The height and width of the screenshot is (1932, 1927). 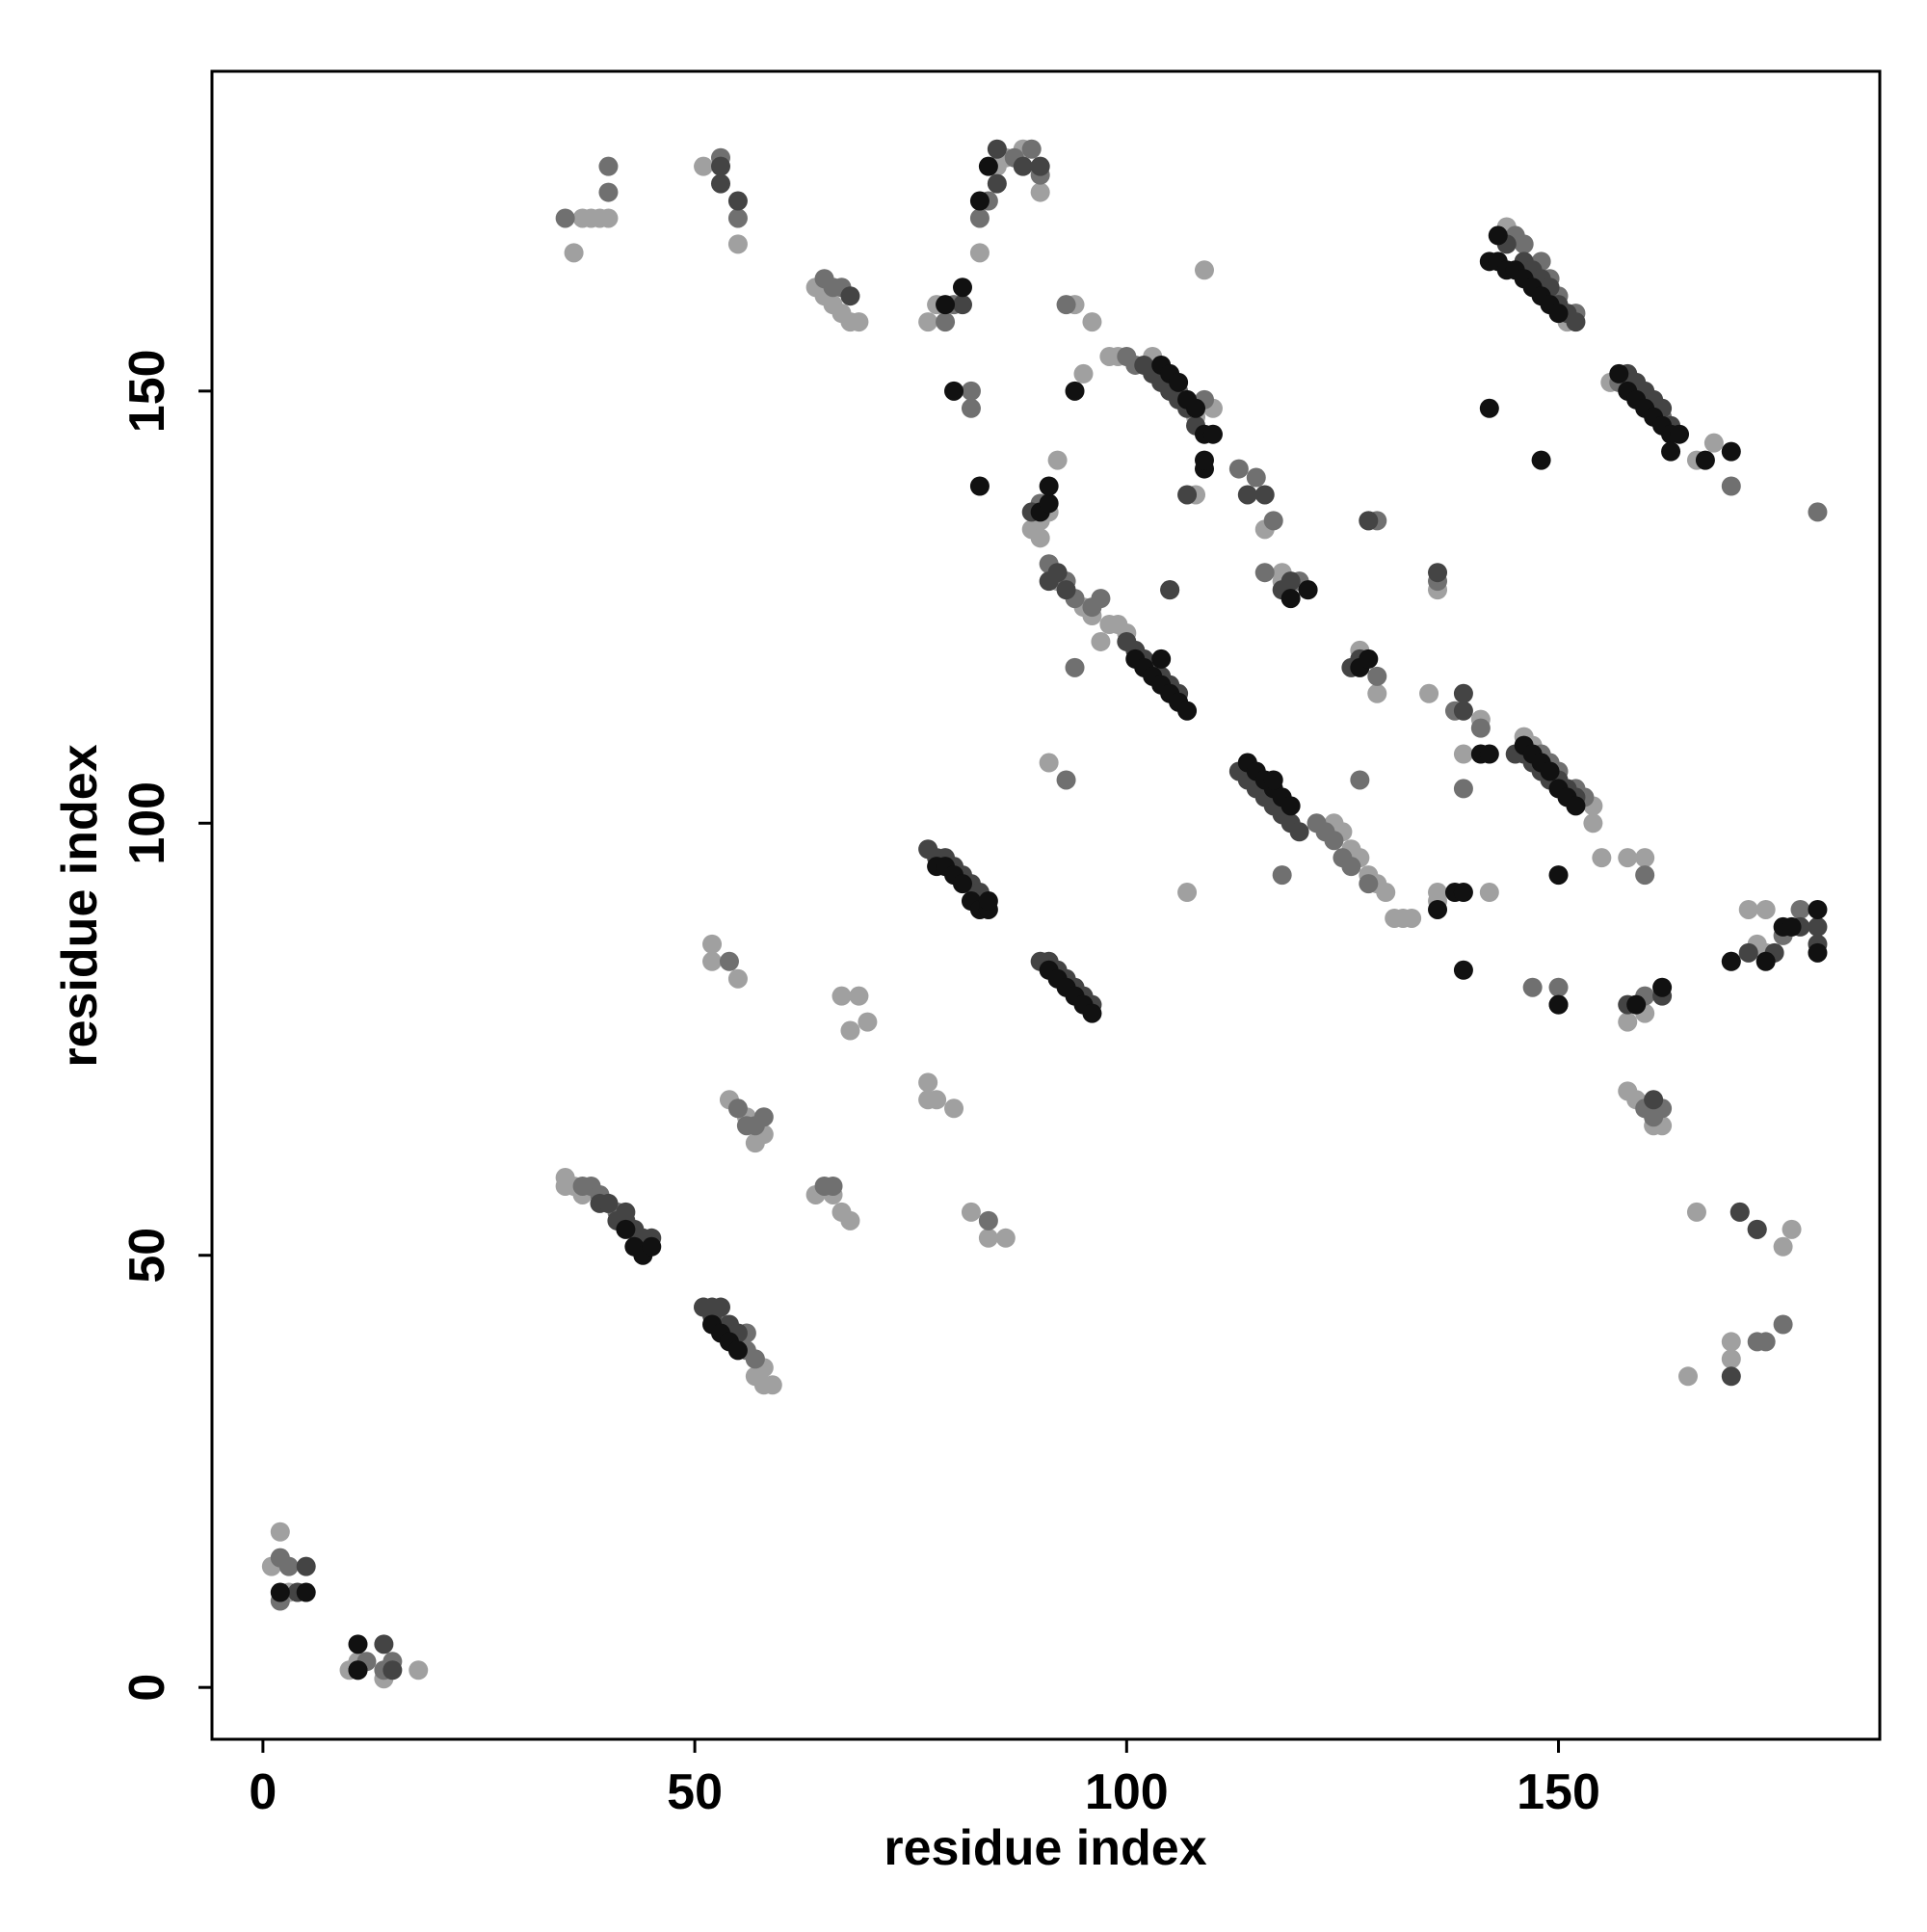 What do you see at coordinates (147, 391) in the screenshot?
I see `y-tick-label: 150` at bounding box center [147, 391].